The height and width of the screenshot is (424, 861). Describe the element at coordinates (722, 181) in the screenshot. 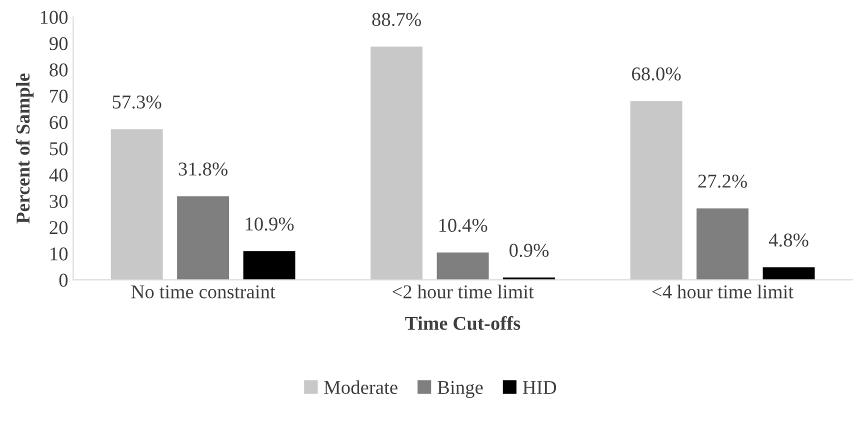

I see `data-label: 27.2%` at that location.